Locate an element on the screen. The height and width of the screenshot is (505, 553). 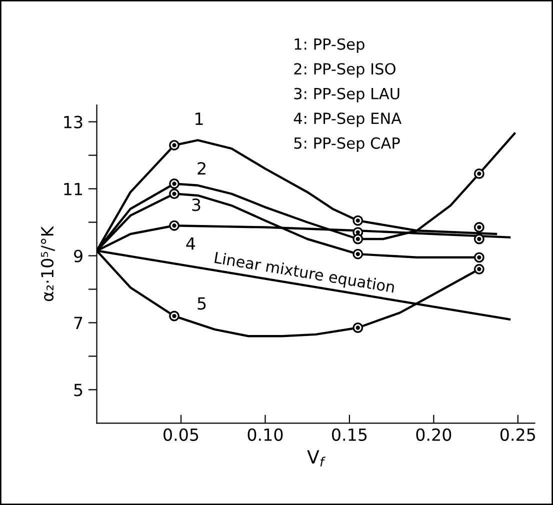
annotation: 4: PP-Sep ENA is located at coordinates (348, 120).